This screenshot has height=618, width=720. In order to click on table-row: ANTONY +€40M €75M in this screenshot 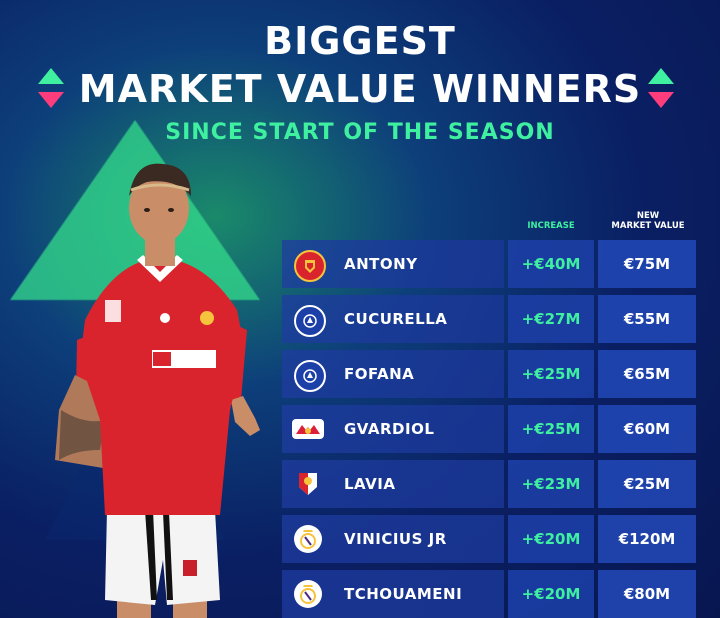, I will do `click(489, 264)`.